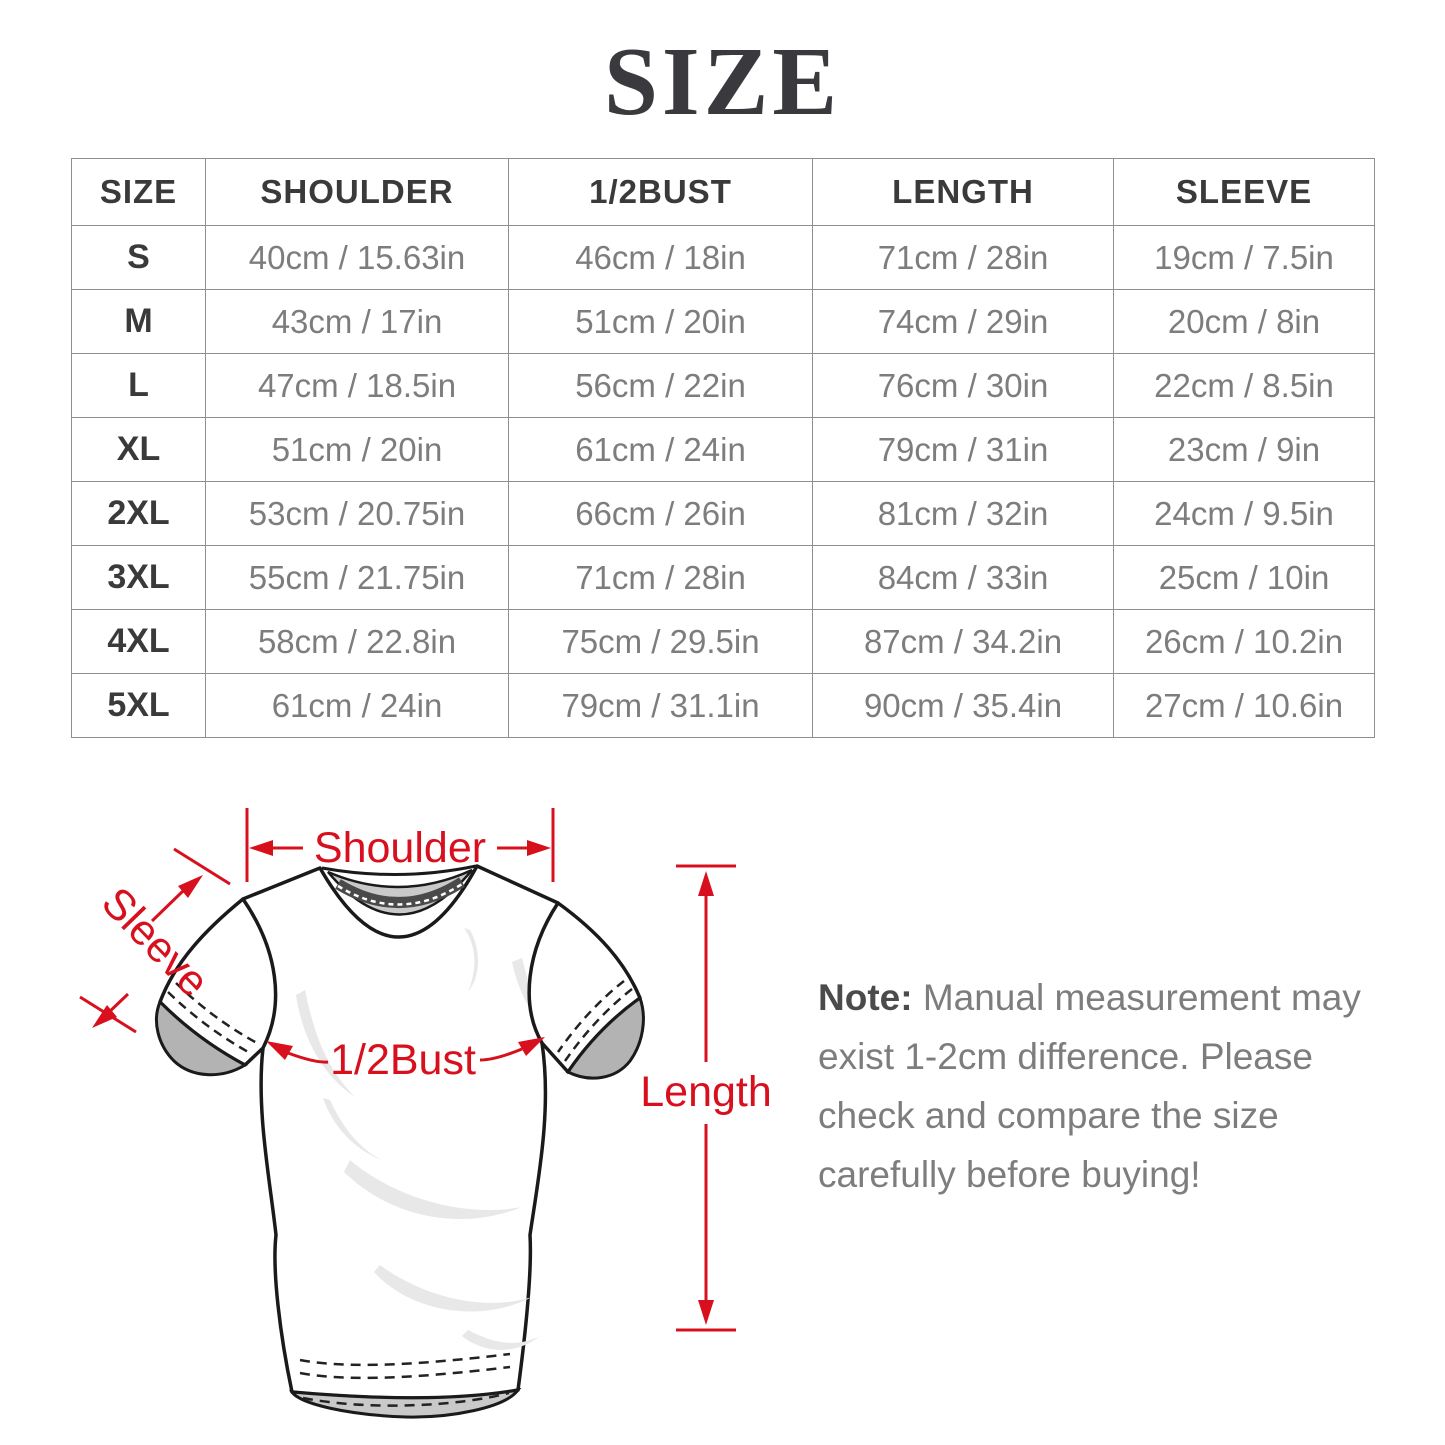 This screenshot has width=1445, height=1445. What do you see at coordinates (722, 81) in the screenshot?
I see `page-title: SIZE` at bounding box center [722, 81].